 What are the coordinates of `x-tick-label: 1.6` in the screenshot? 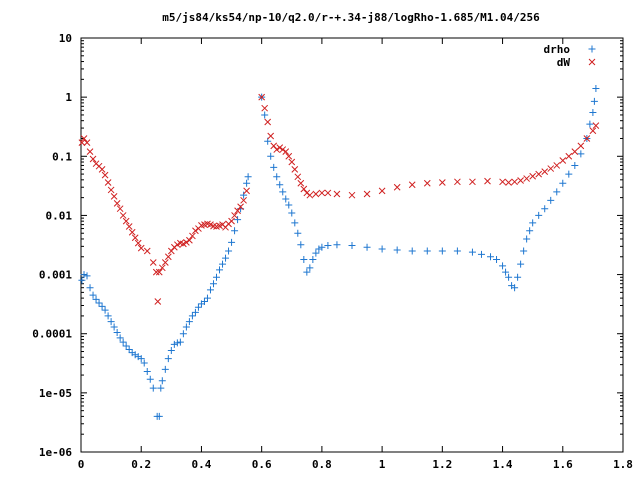 It's located at (563, 464).